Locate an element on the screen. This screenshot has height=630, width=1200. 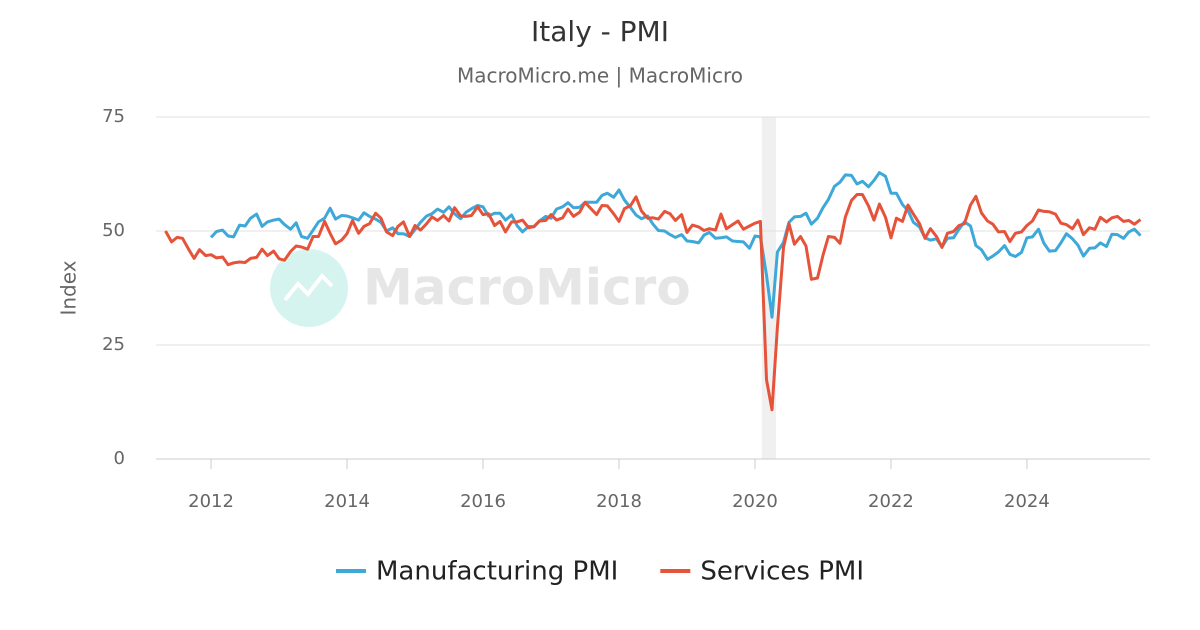
y-tick-label: 50 is located at coordinates (113, 230).